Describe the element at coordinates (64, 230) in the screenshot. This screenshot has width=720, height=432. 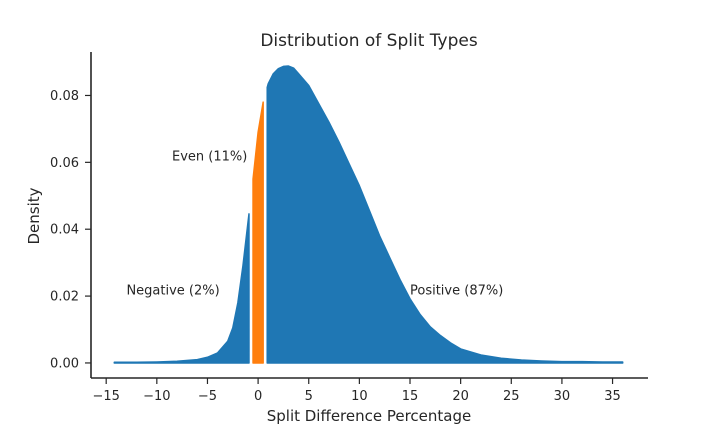
I see `y-tick-label: 0.04` at that location.